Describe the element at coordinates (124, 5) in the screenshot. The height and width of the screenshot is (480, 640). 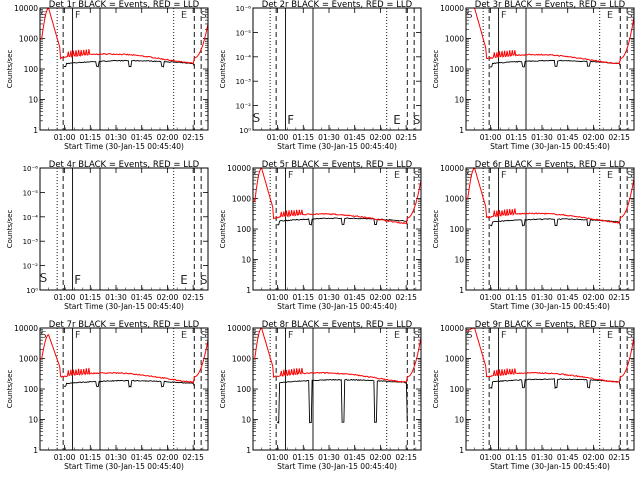
I see `panel-title: Det 1r BLACK = Events, RED = LLD` at that location.